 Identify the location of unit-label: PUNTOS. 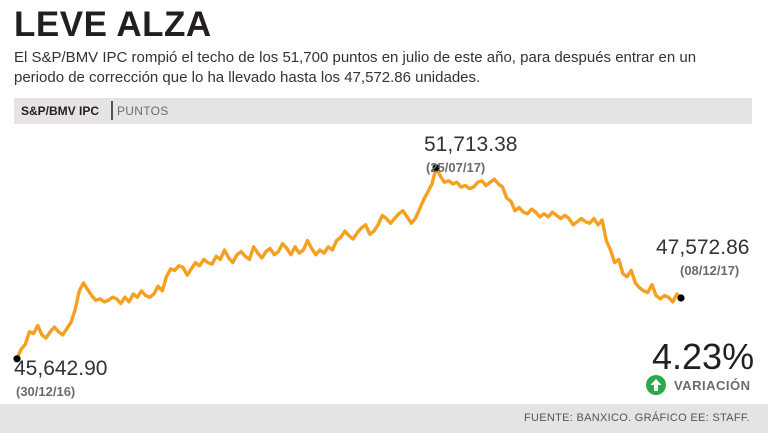
(143, 111).